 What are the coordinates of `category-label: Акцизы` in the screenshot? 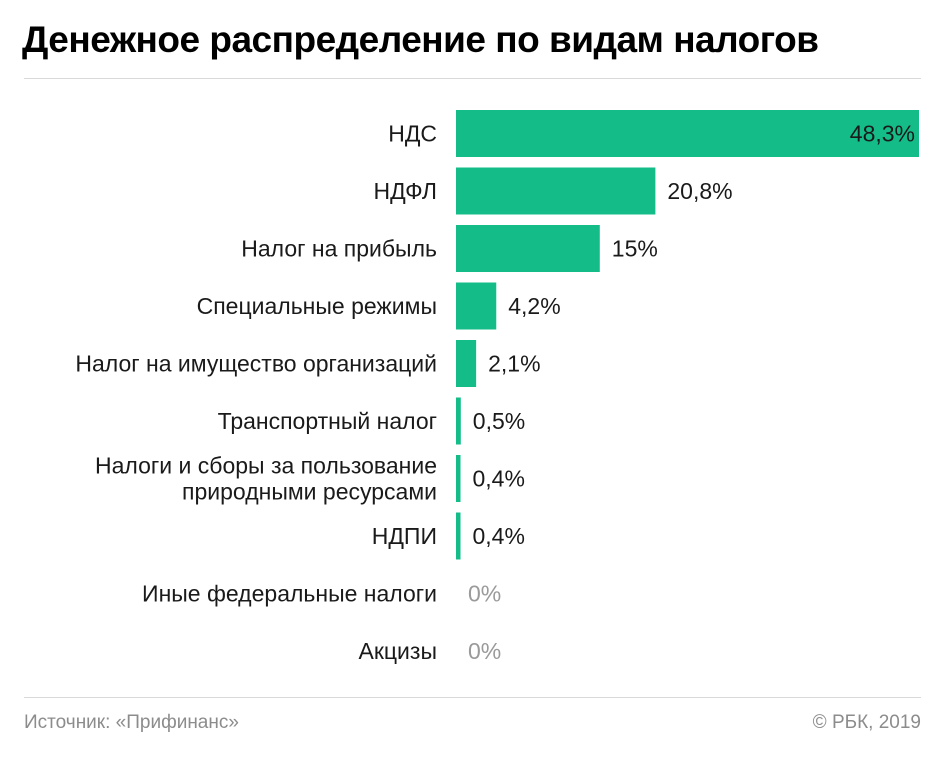 It's located at (397, 651).